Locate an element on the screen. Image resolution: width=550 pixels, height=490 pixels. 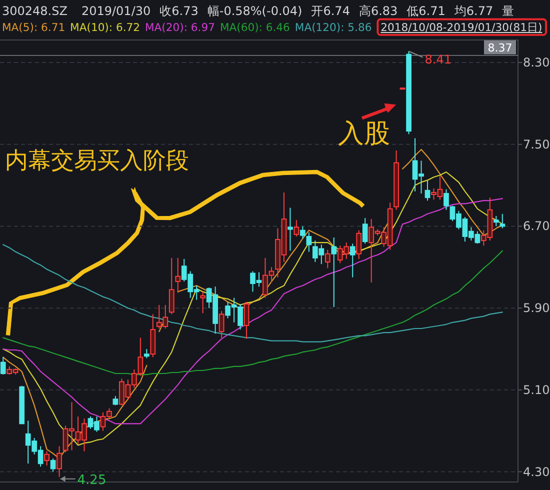
y-tick-label: 4.30 is located at coordinates (536, 471).